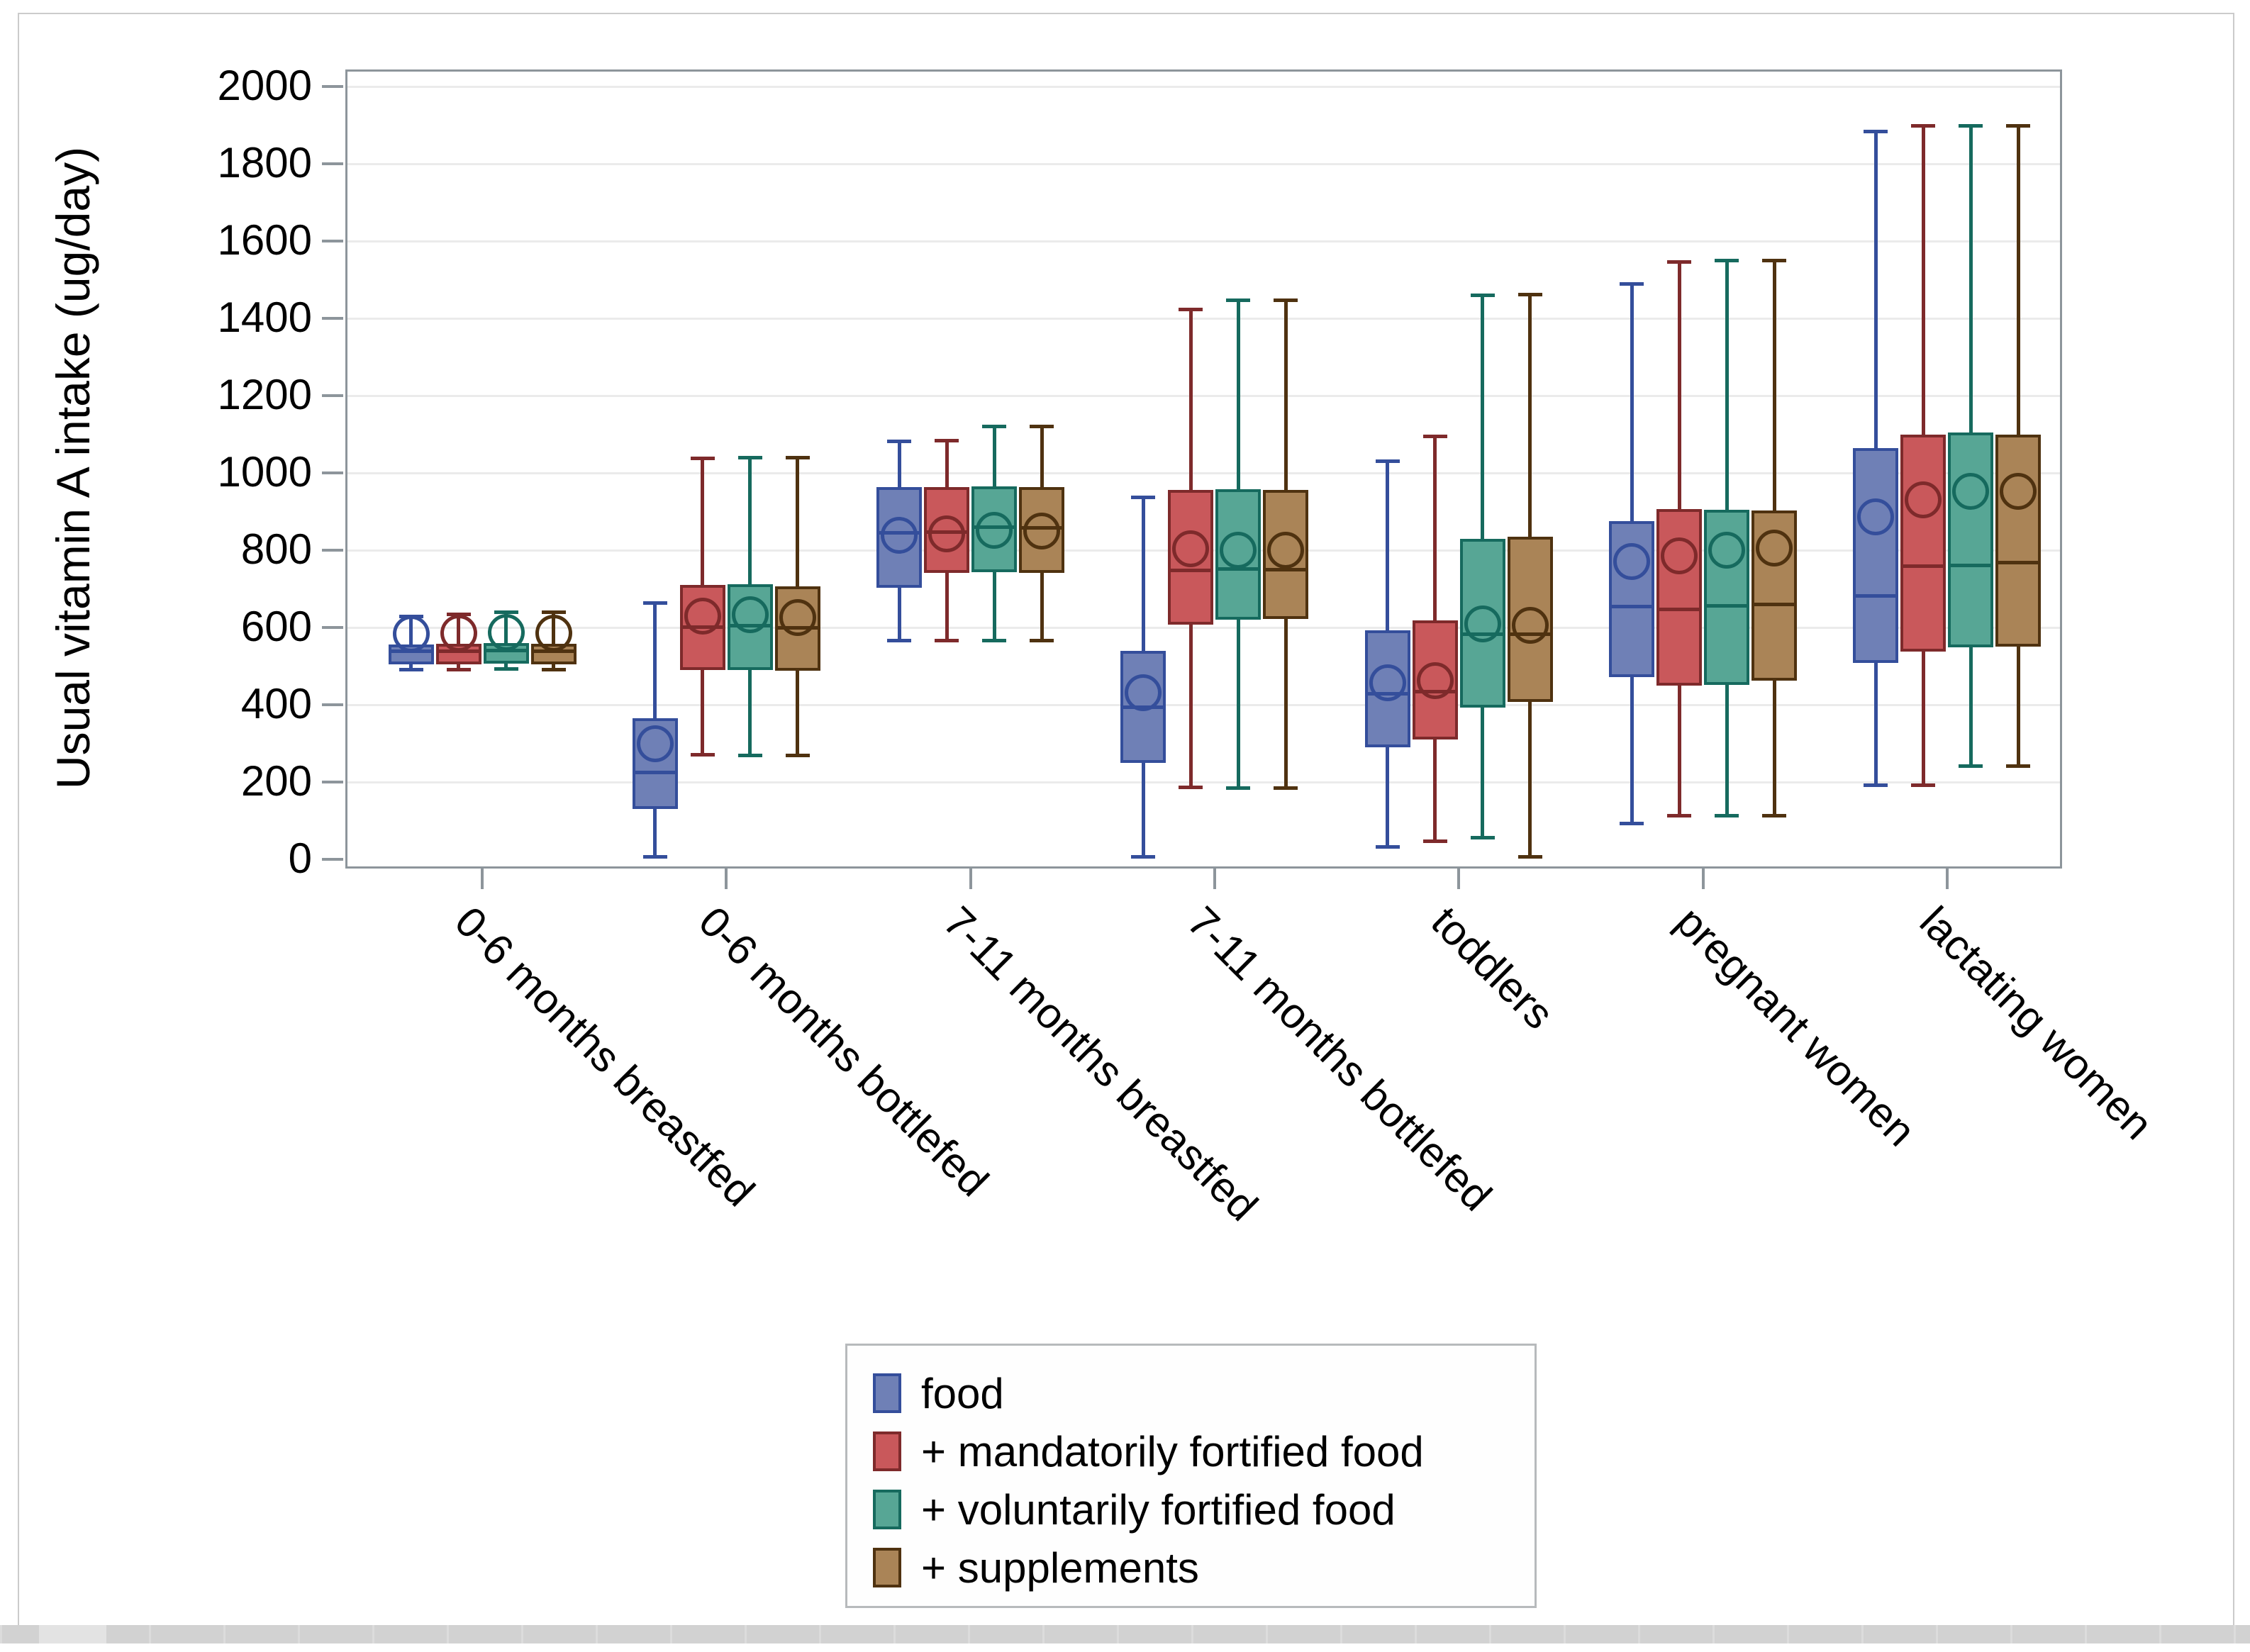 This screenshot has width=2250, height=1652. Describe the element at coordinates (1286, 788) in the screenshot. I see `box-4-series-4-whisker-cap-bottom` at that location.